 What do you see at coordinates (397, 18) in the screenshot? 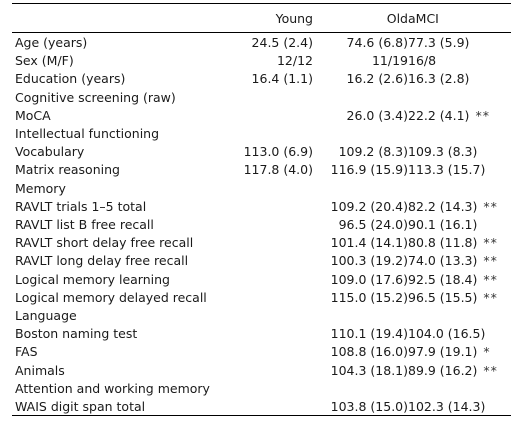
I see `header-old: Old` at bounding box center [397, 18].